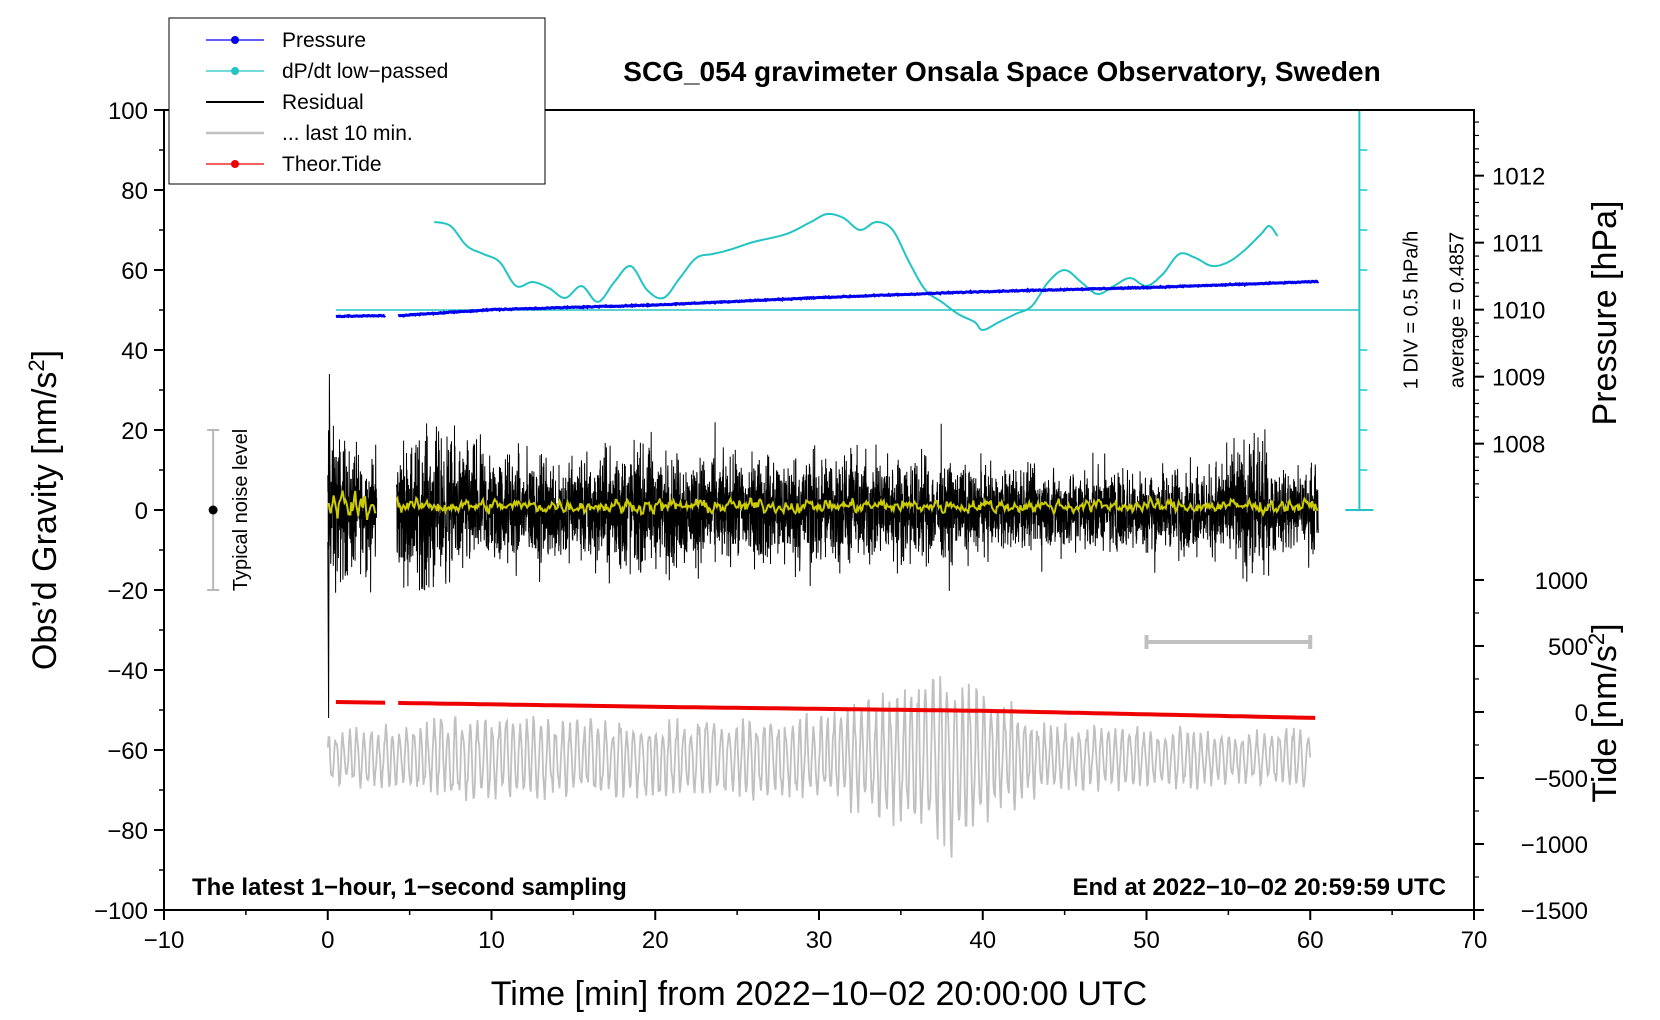 Image resolution: width=1660 pixels, height=1020 pixels. Describe the element at coordinates (134, 271) in the screenshot. I see `y-tick-label: 60` at that location.